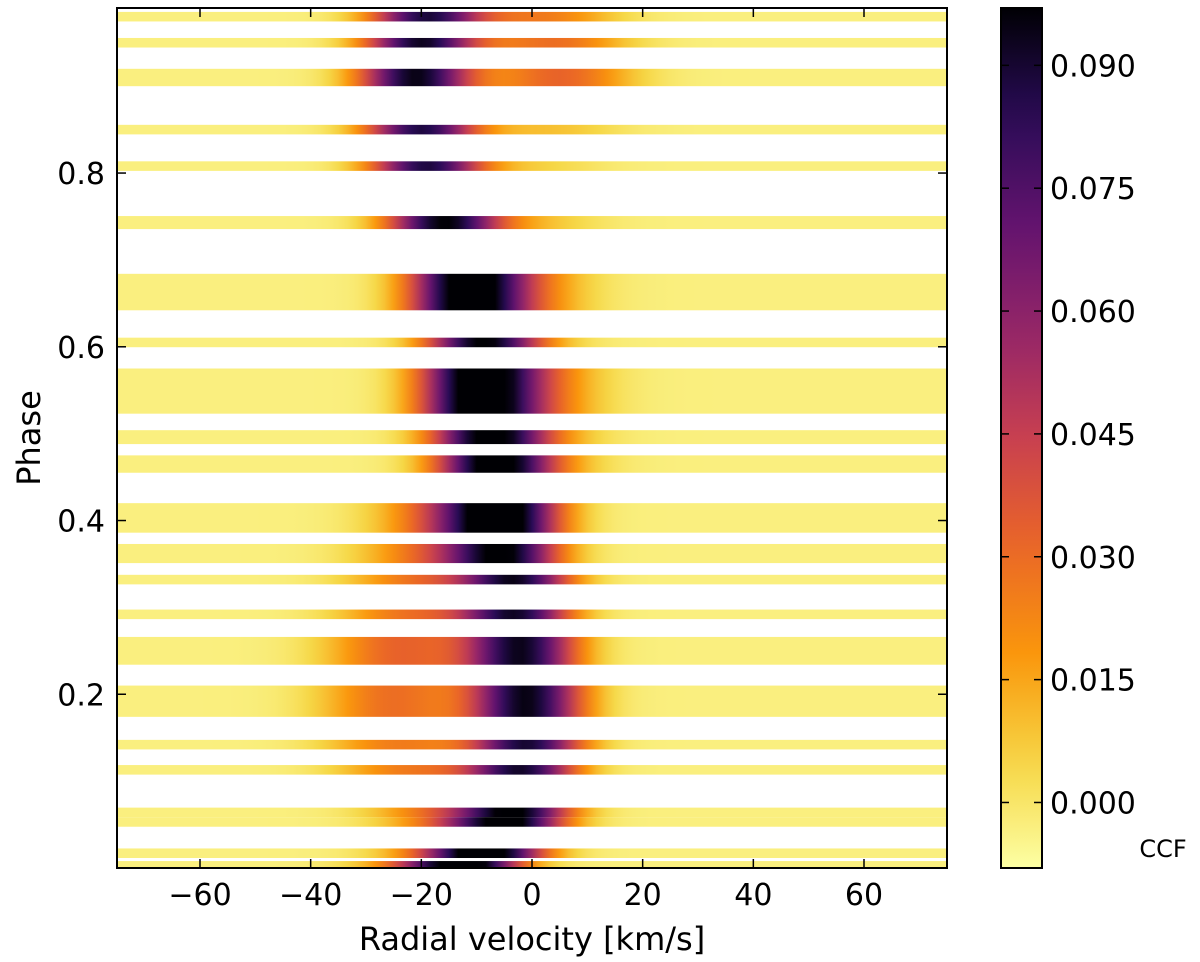 This screenshot has width=1200, height=962. Describe the element at coordinates (421, 895) in the screenshot. I see `x-tick-label: −20` at that location.